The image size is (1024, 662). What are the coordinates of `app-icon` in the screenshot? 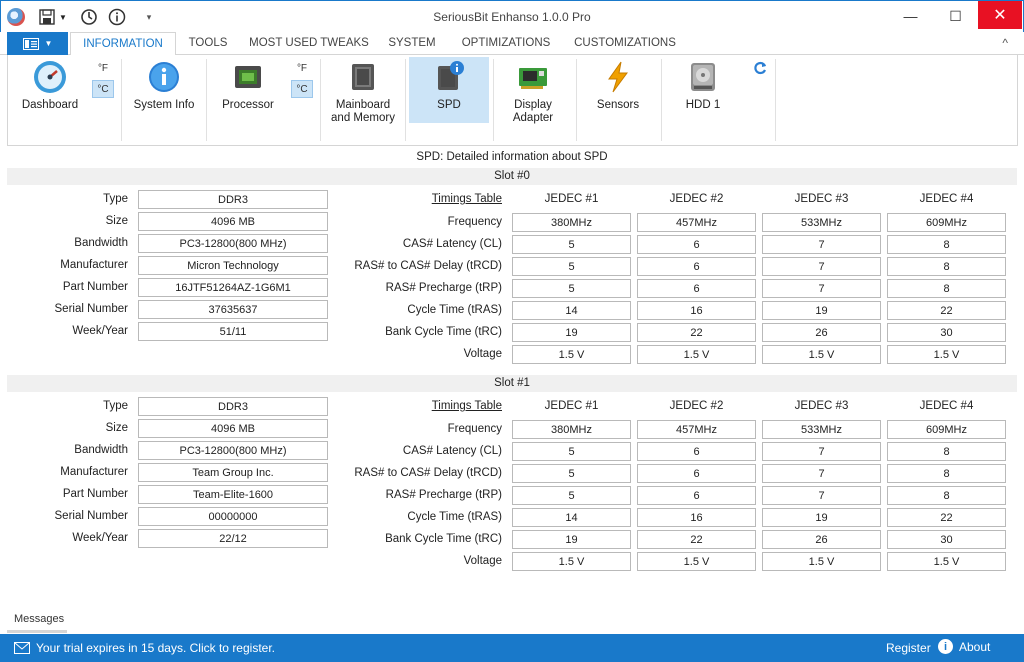 It's located at (16, 17).